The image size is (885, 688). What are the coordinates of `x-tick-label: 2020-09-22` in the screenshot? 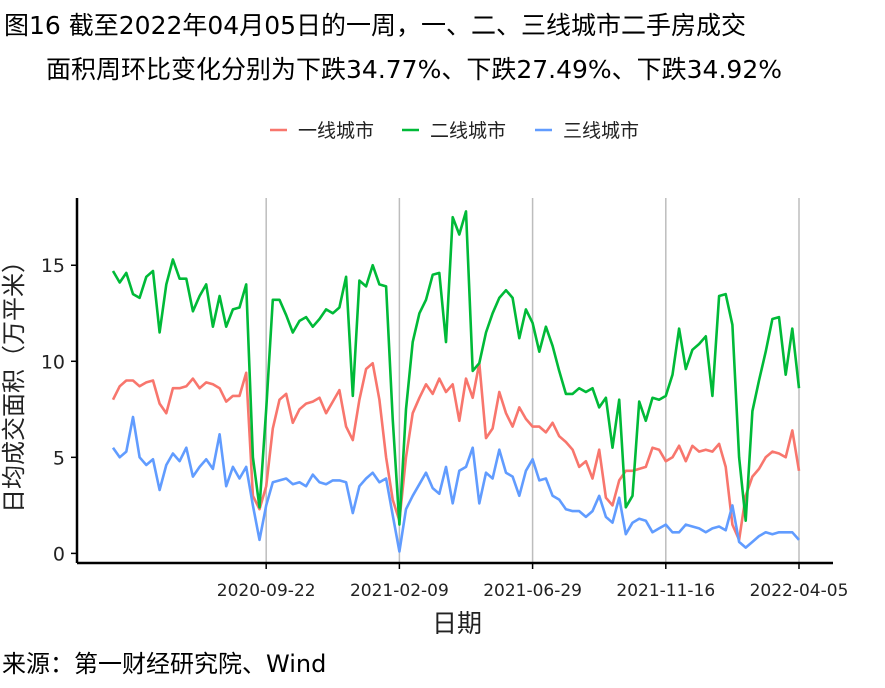 It's located at (266, 591).